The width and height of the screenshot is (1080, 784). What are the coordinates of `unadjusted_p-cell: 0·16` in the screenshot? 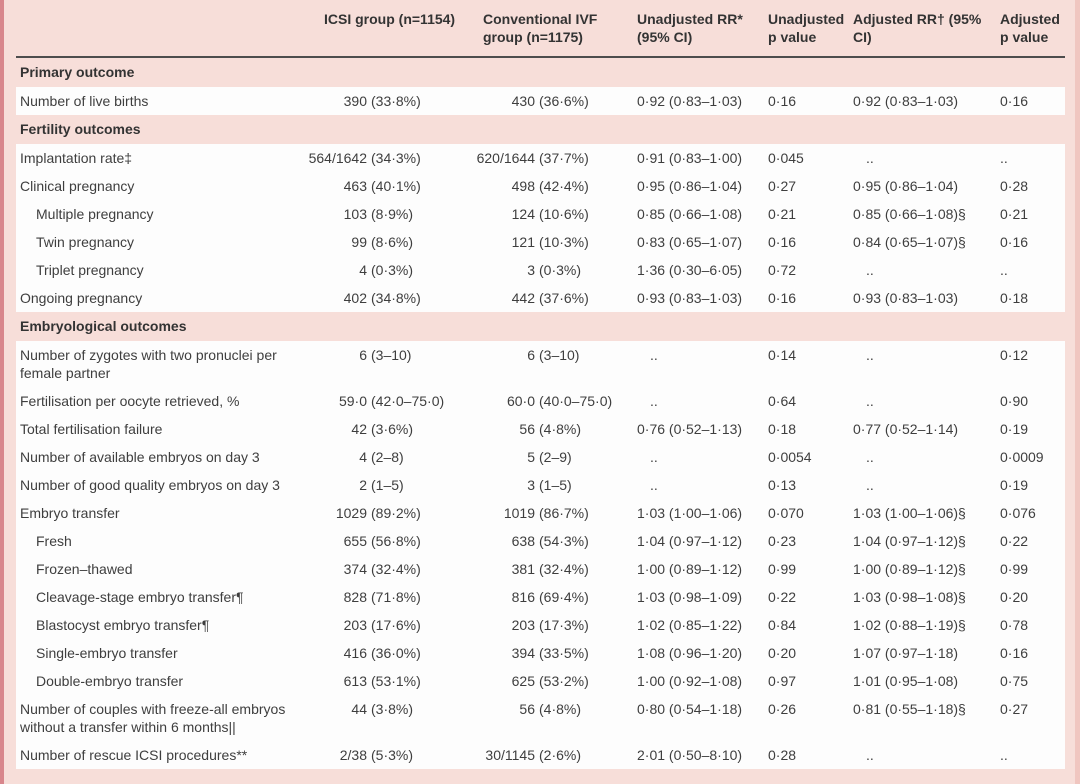 It's located at (782, 242).